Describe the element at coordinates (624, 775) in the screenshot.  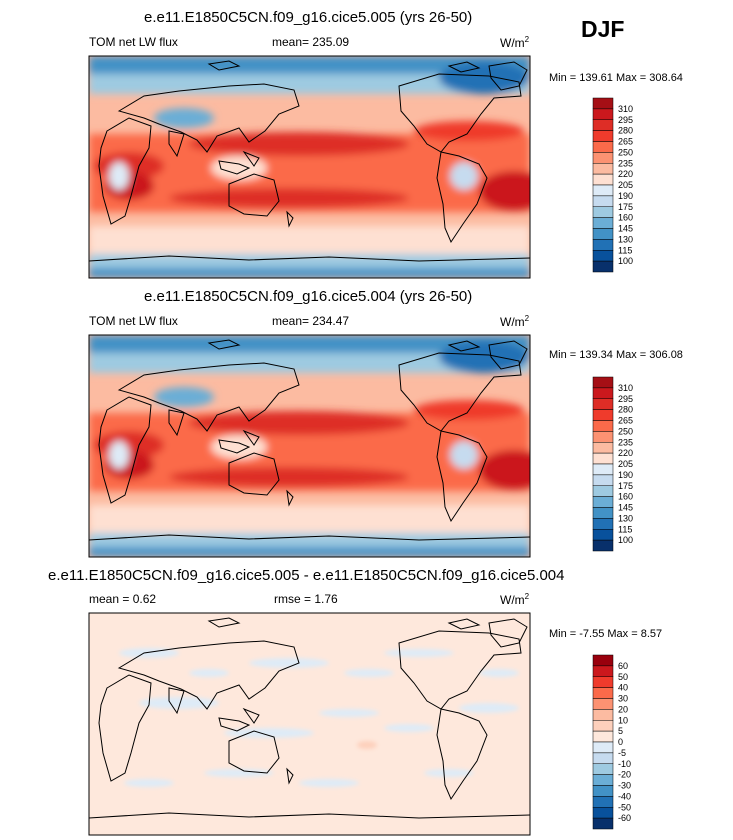
I see `colorbar-label: -20` at that location.